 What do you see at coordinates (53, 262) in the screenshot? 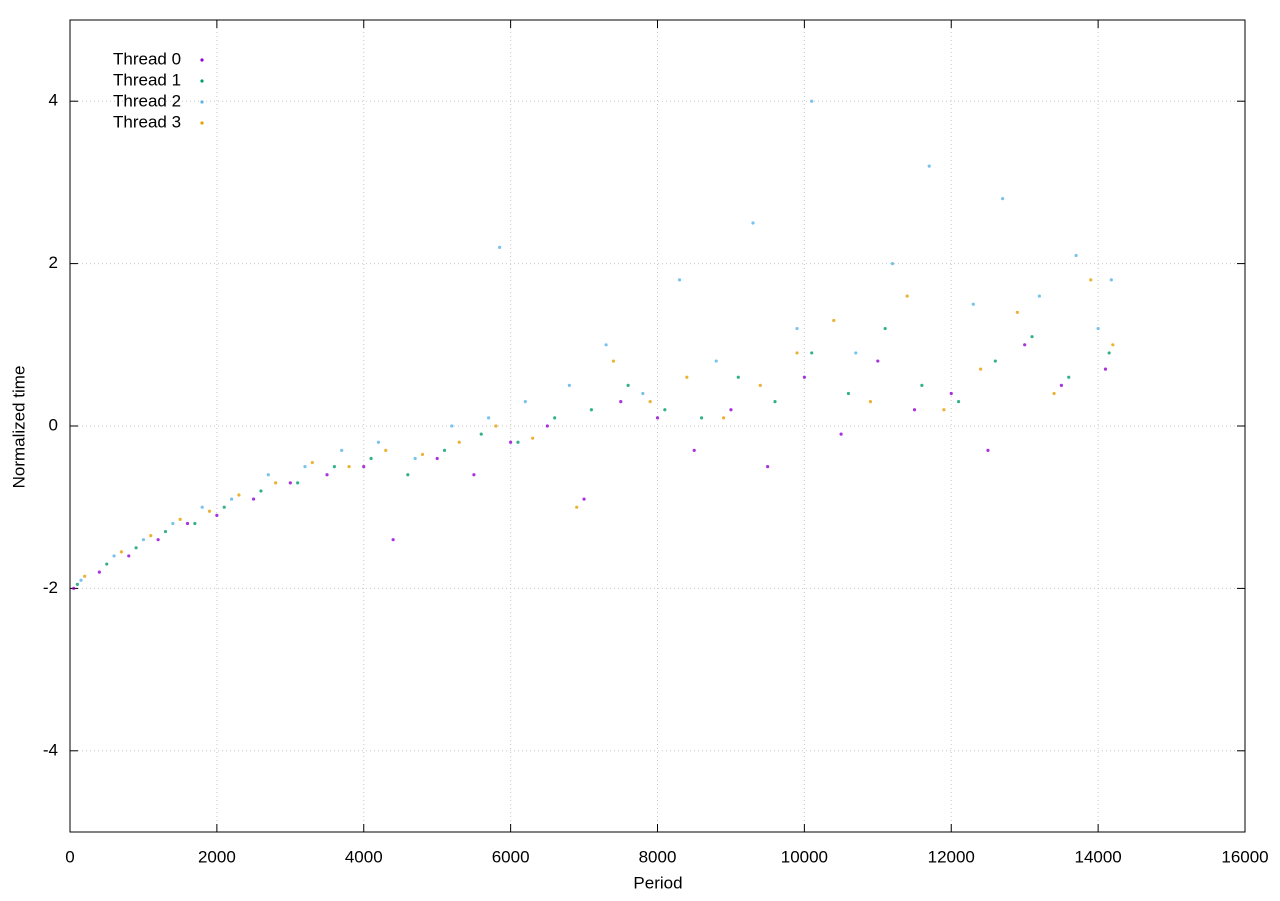
I see `y-tick-label: 2` at bounding box center [53, 262].